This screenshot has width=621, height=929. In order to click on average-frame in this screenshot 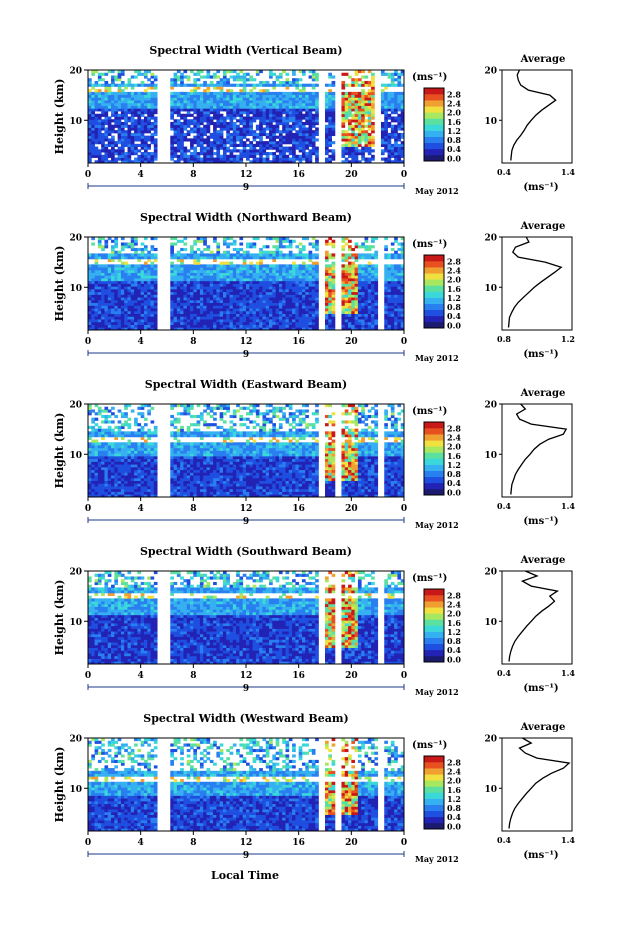, I will do `click(537, 283)`.